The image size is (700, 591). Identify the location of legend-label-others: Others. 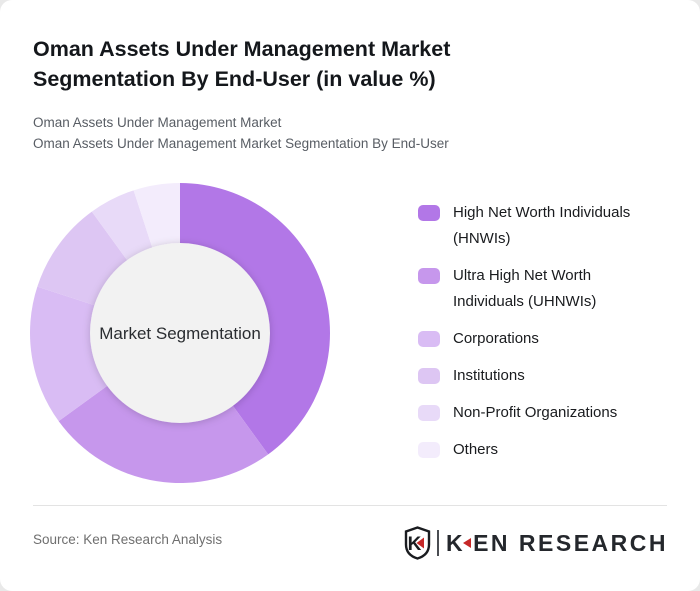
(476, 449).